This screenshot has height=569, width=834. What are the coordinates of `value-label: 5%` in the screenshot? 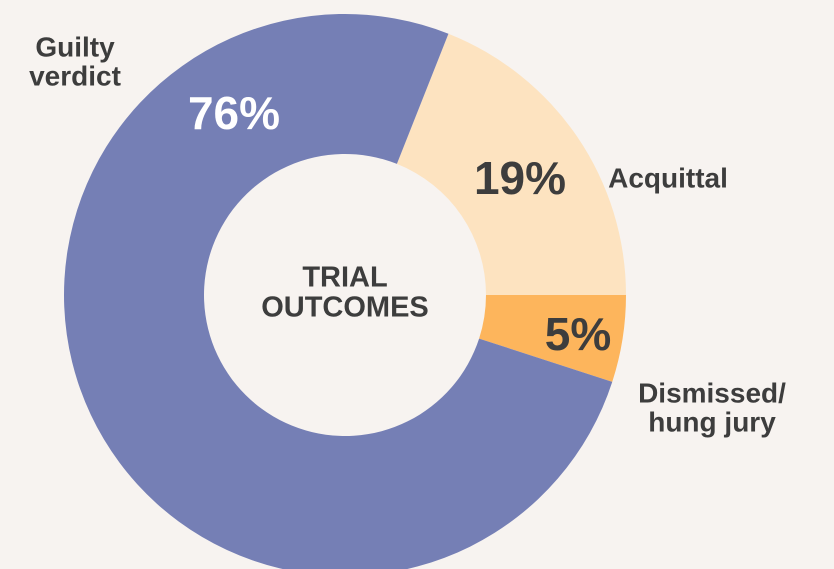 It's located at (578, 333).